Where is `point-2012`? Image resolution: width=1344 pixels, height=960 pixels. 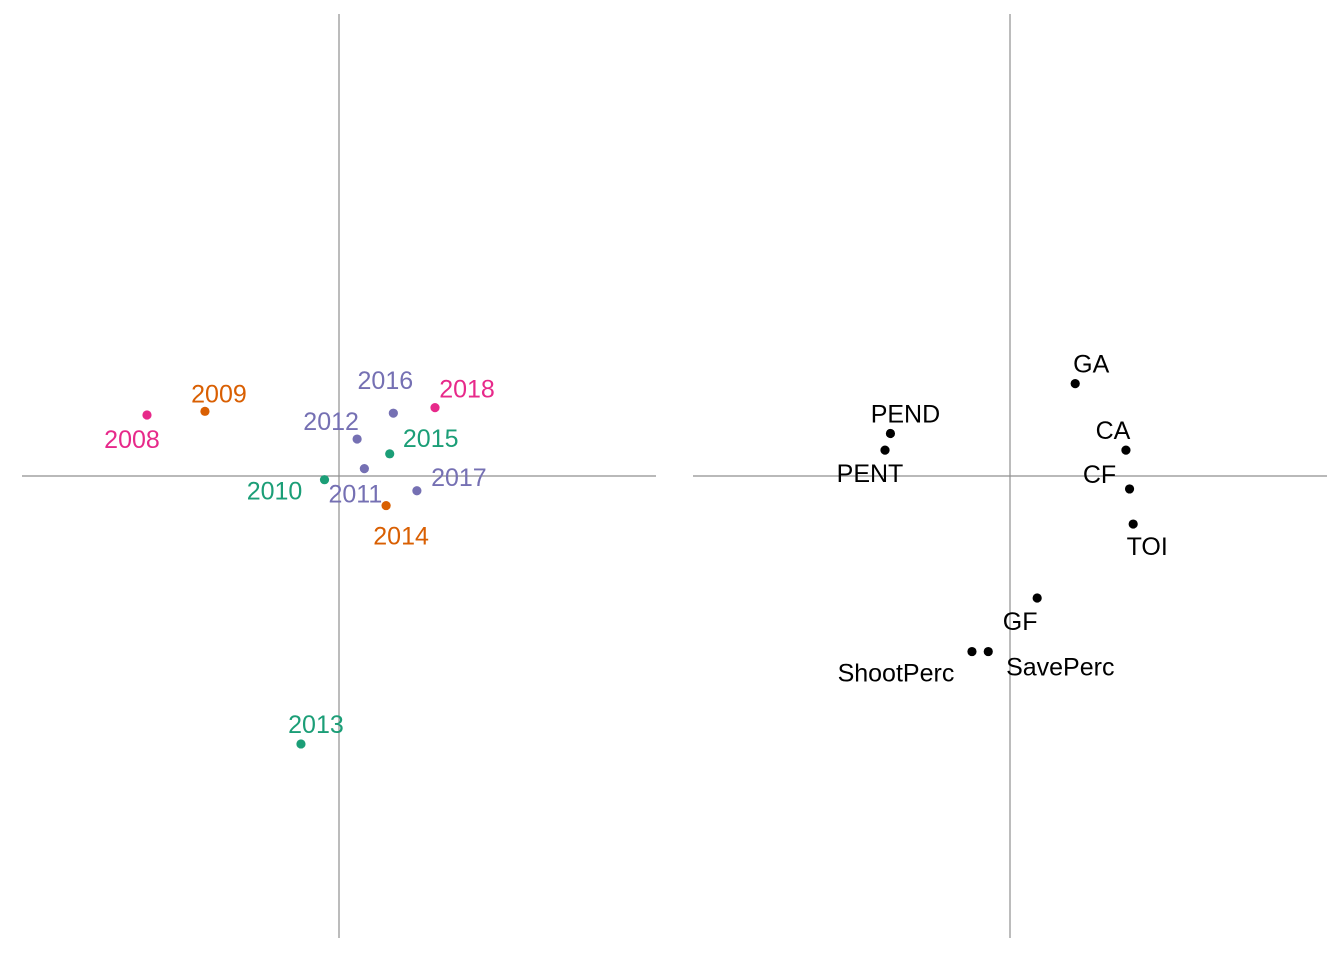 point-2012 is located at coordinates (357, 439).